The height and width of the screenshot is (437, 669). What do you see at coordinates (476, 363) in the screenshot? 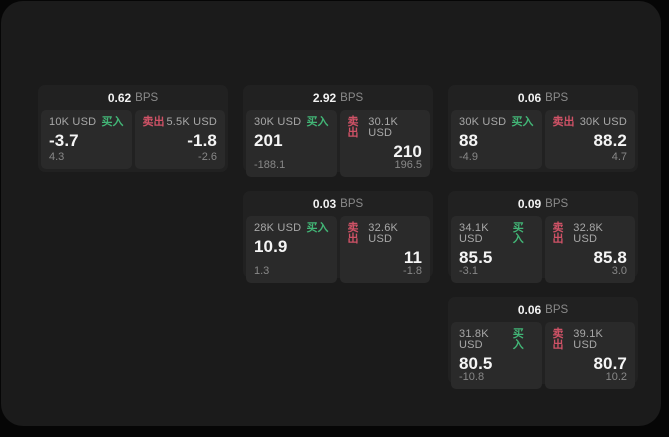
I see `buy-price: 80.5` at bounding box center [476, 363].